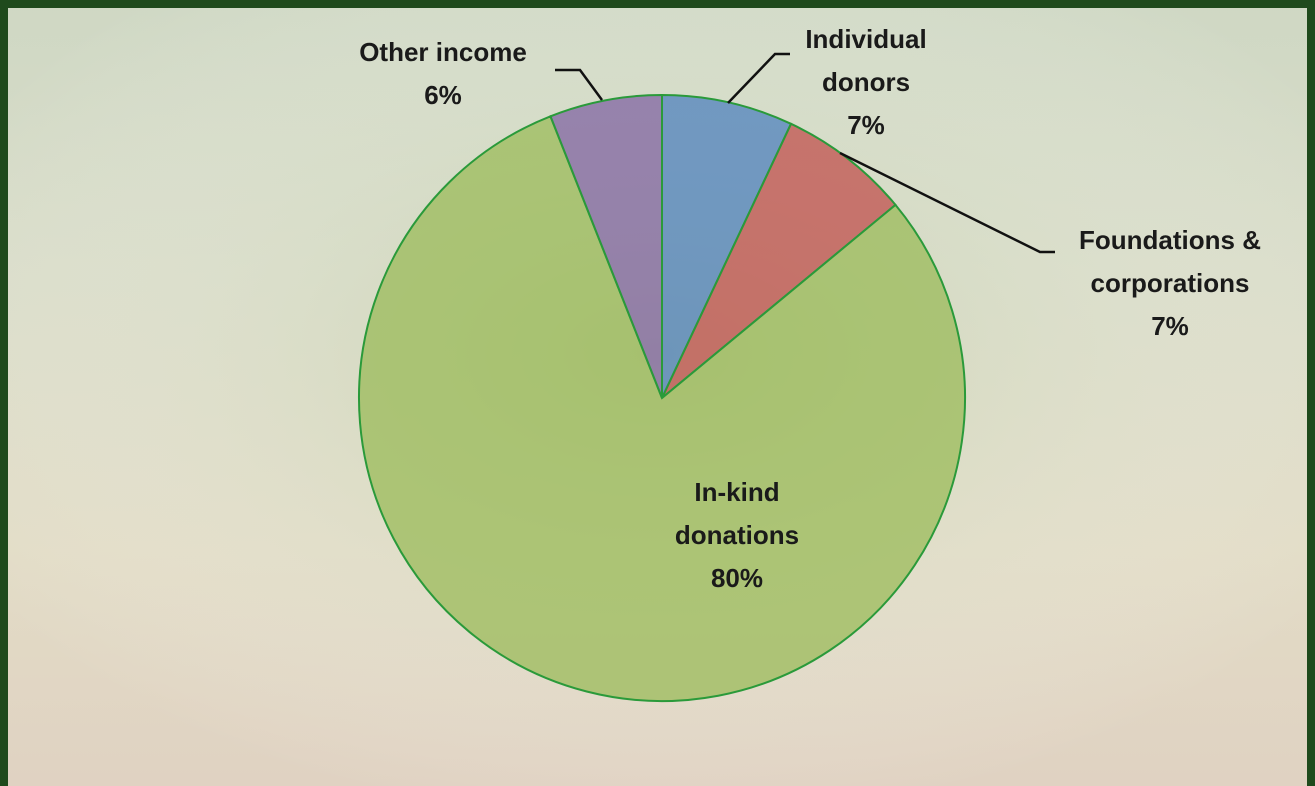  I want to click on data-label: Other income 6%, so click(443, 74).